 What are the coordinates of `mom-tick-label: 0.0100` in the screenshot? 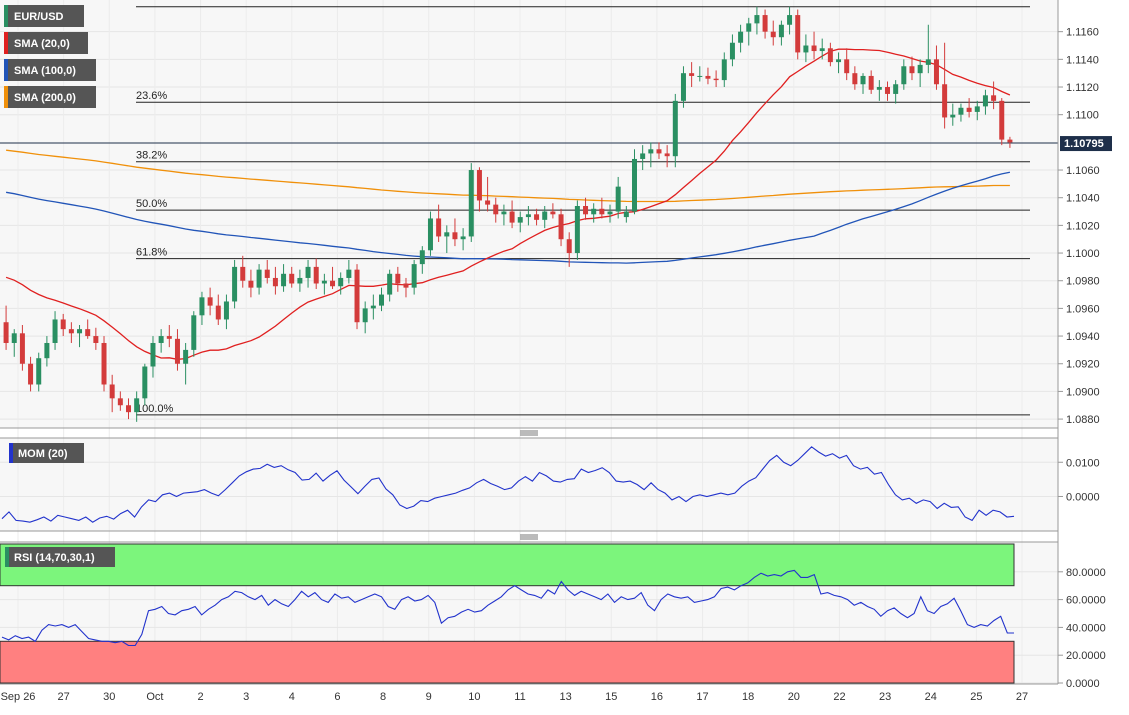 It's located at (1083, 463).